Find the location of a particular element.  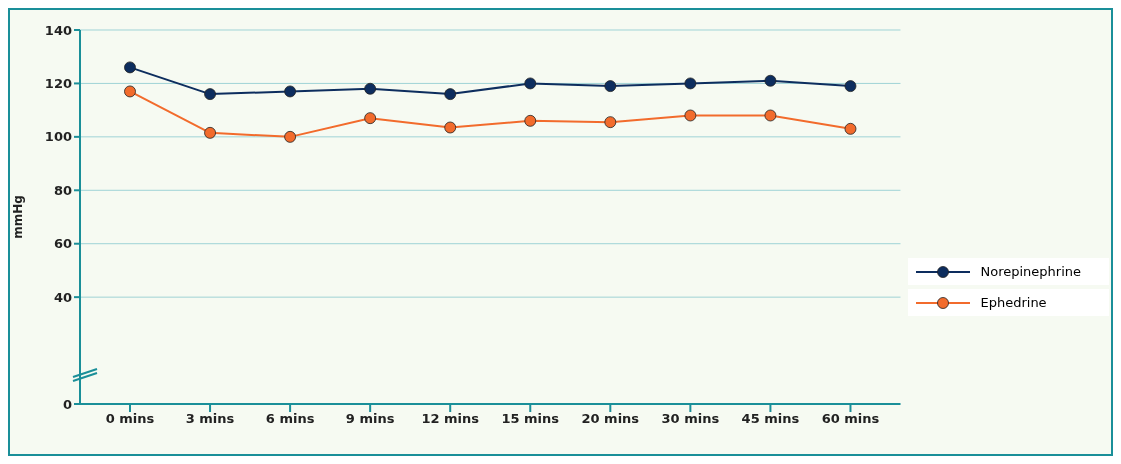

x-tick-label: 0 mins is located at coordinates (130, 419).